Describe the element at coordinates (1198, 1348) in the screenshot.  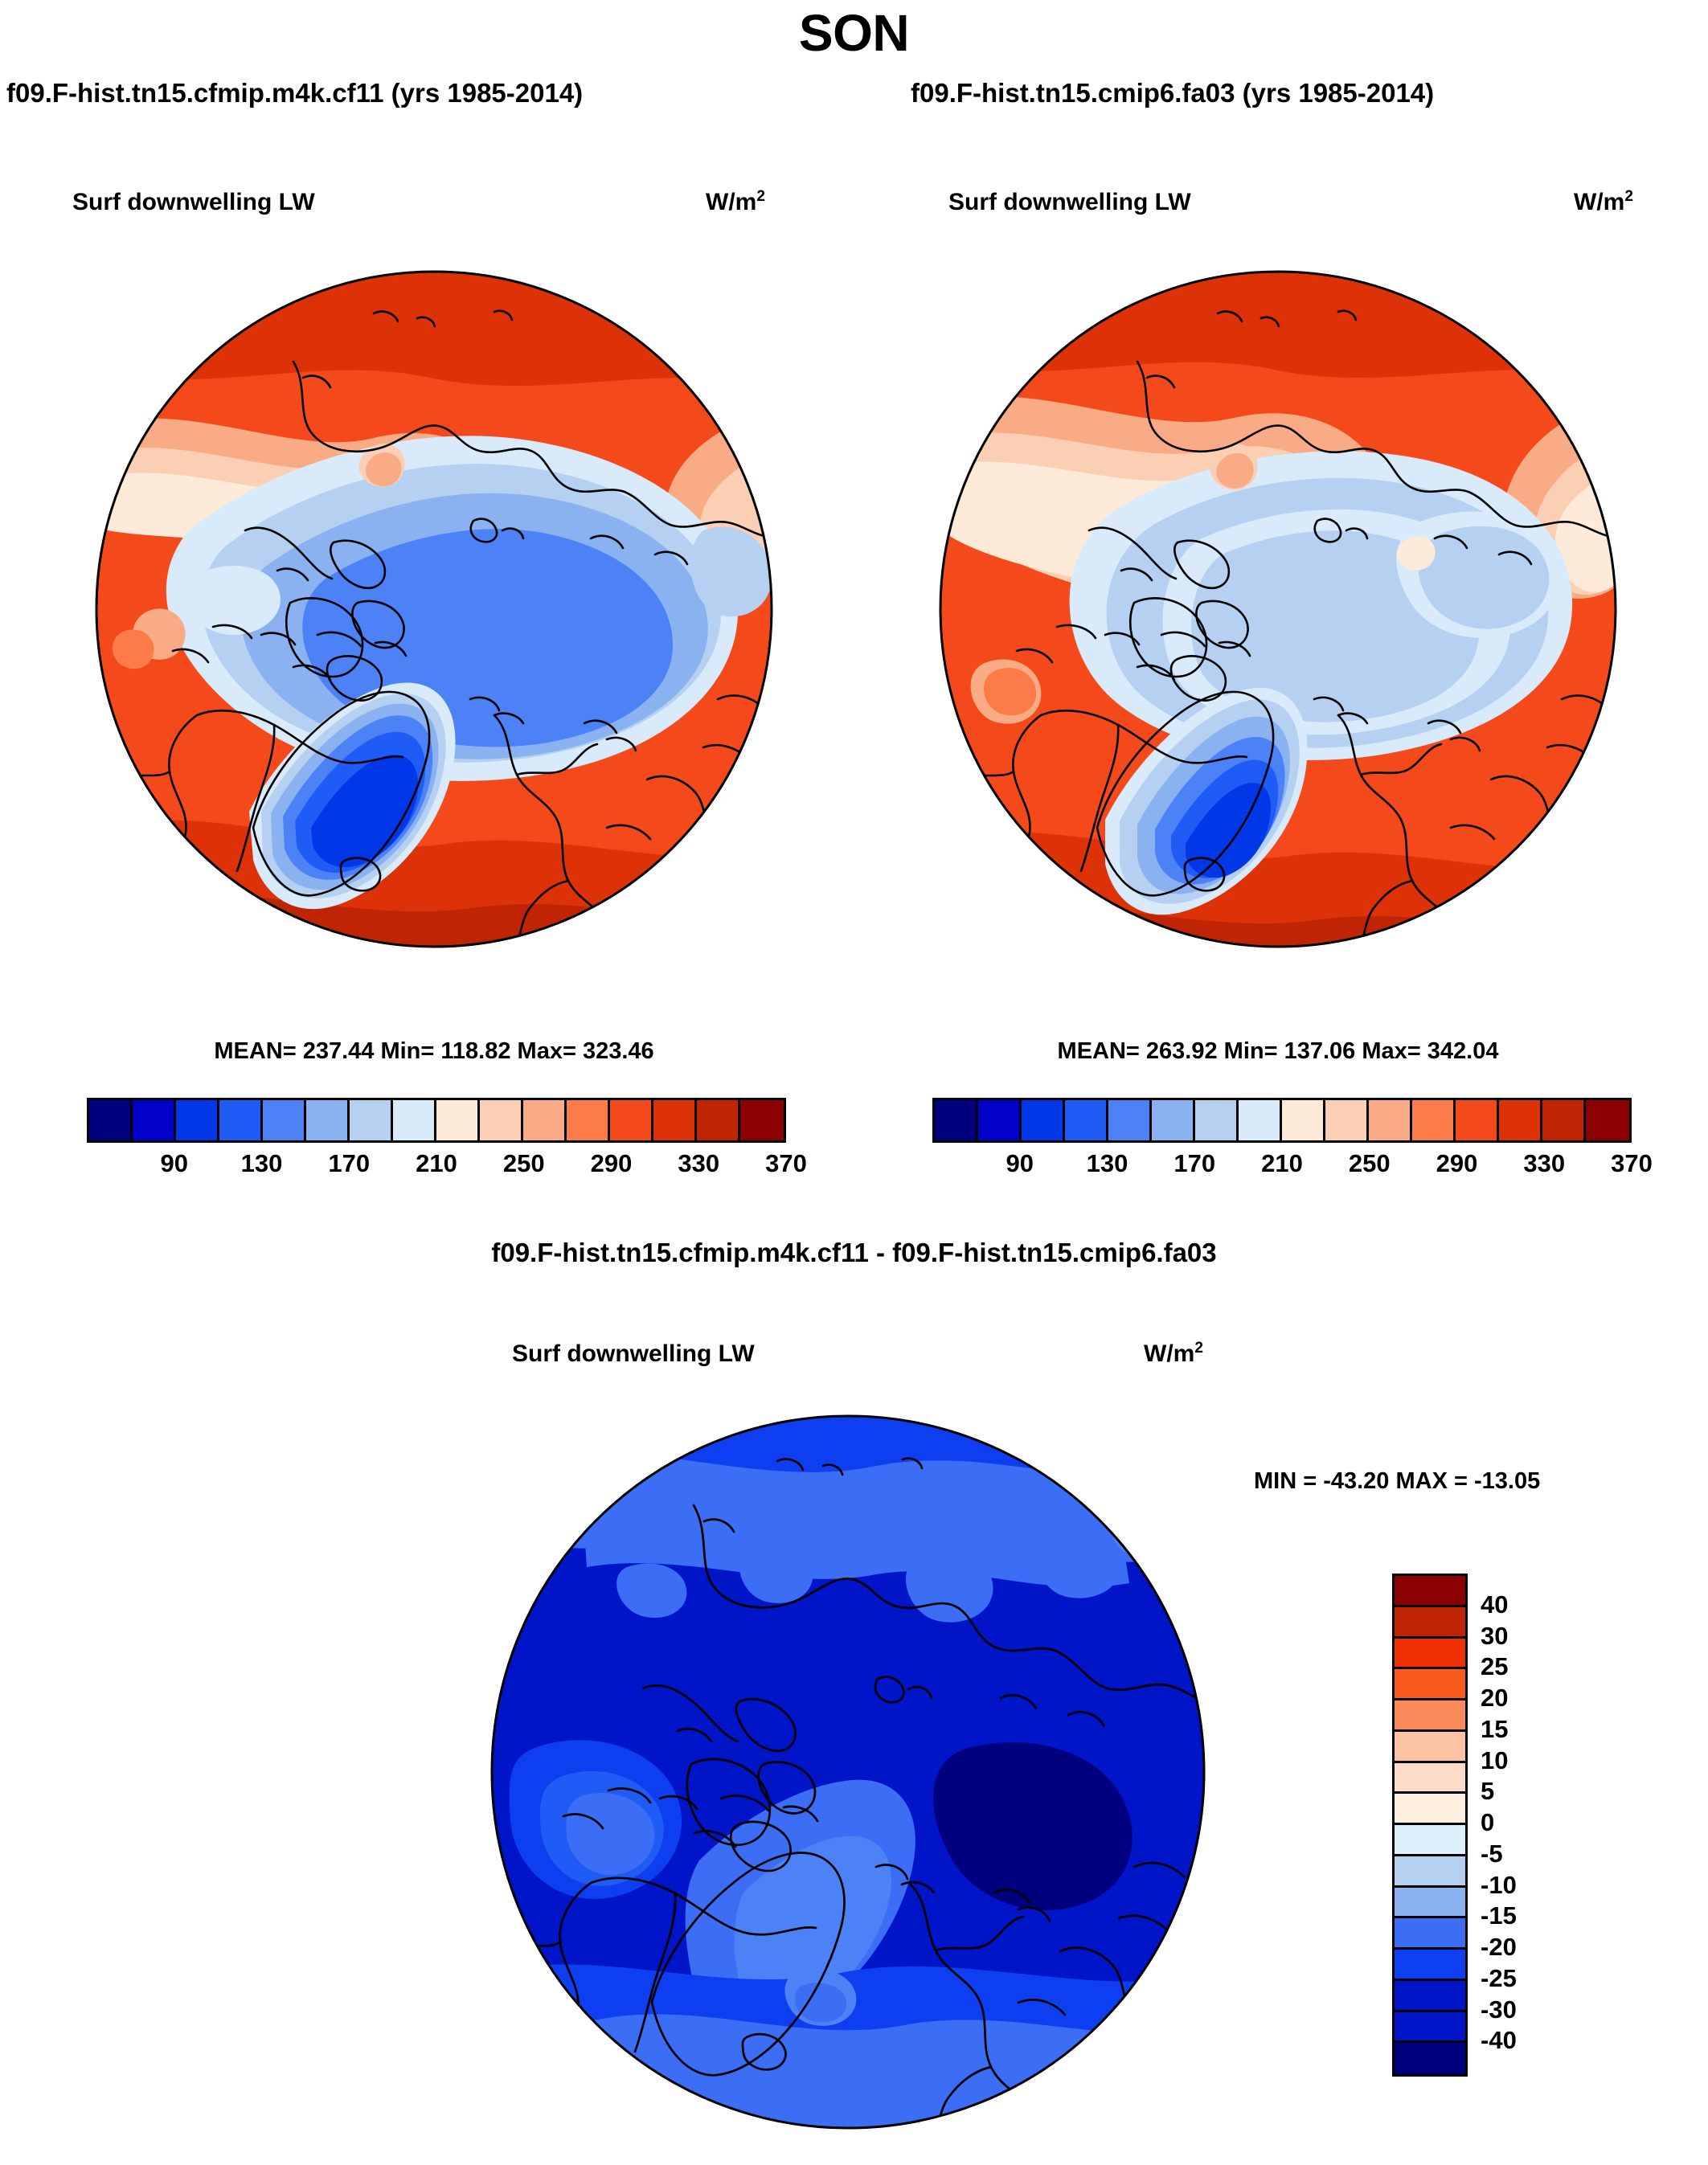
I see `difference-units-exponent: 2` at that location.